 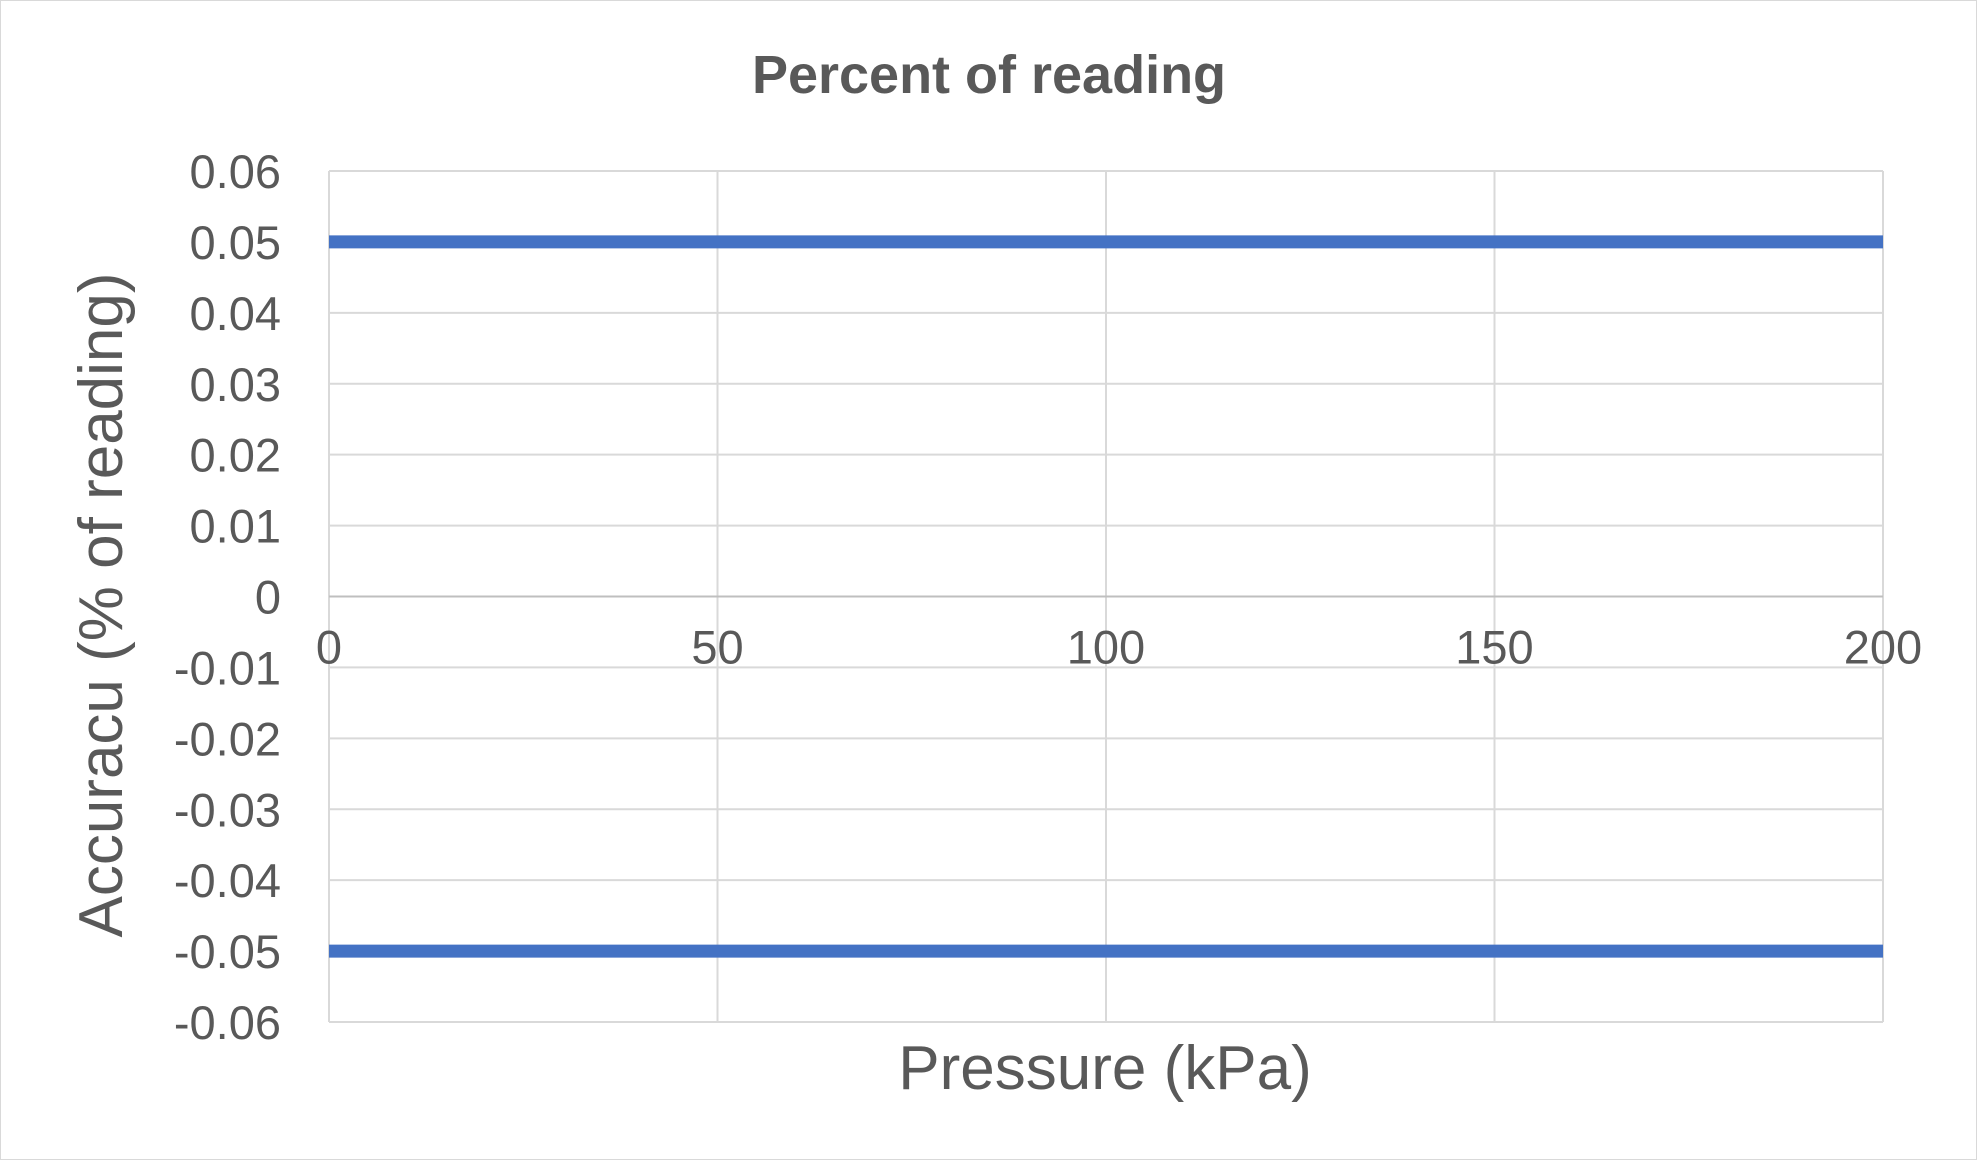 What do you see at coordinates (227, 880) in the screenshot?
I see `y-tick-label-10: -0.04` at bounding box center [227, 880].